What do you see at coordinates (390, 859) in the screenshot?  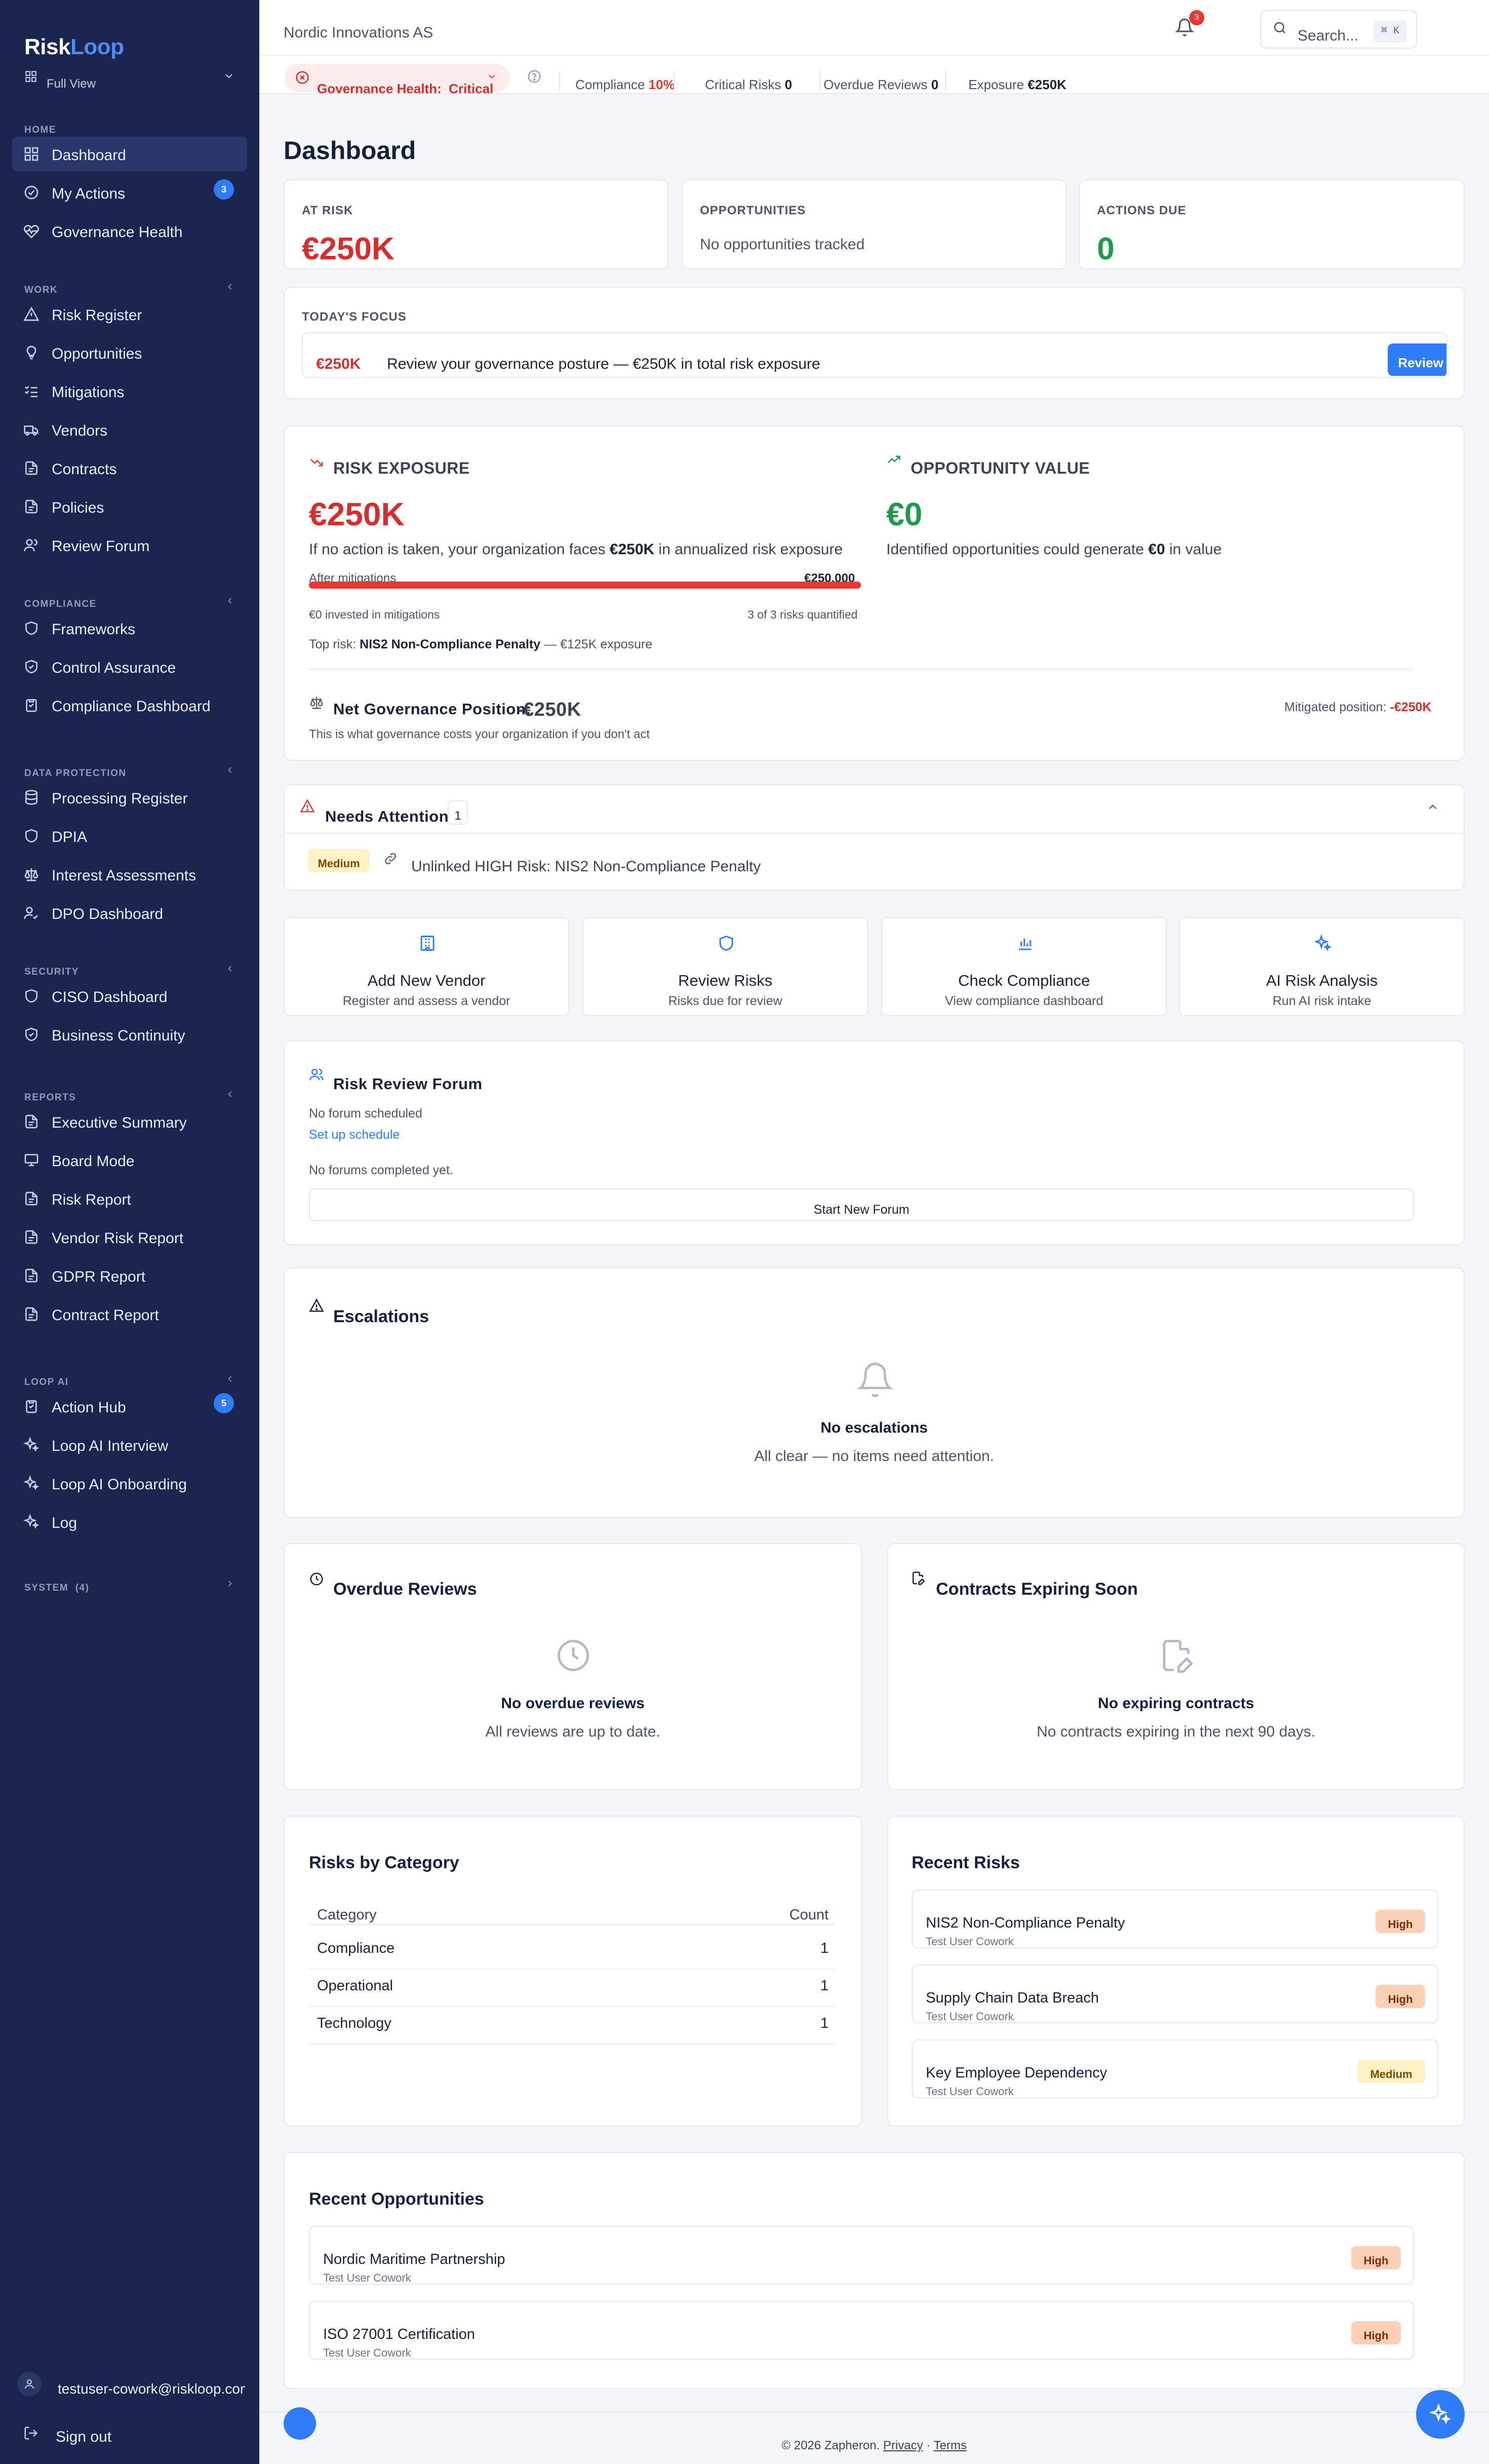 I see `link-icon` at bounding box center [390, 859].